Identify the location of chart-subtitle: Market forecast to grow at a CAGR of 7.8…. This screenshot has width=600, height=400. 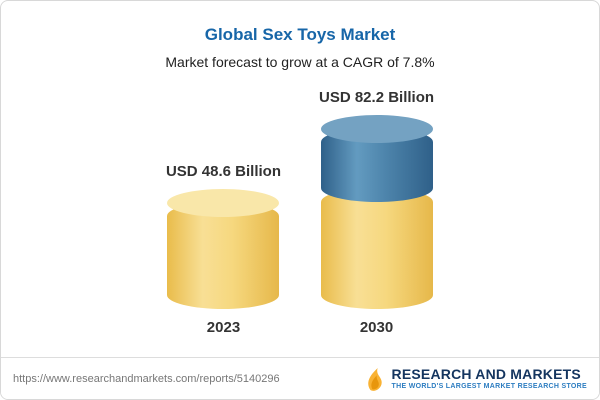
(300, 62).